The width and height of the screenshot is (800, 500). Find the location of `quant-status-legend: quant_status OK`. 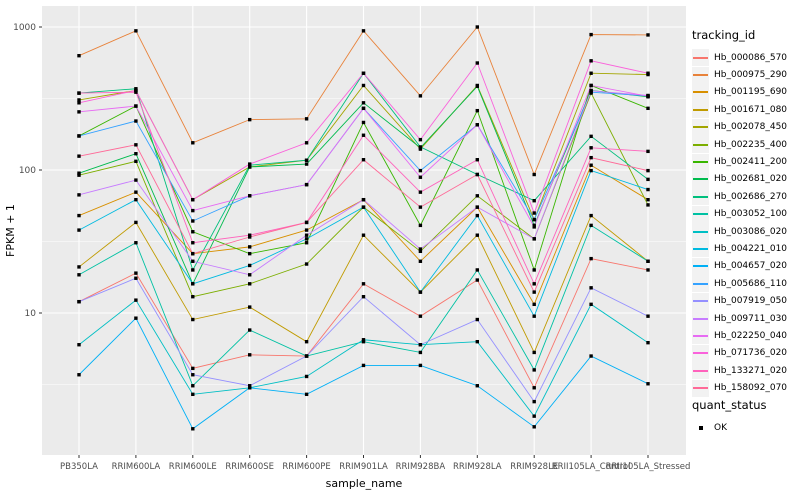

quant-status-legend: quant_status OK is located at coordinates (745, 417).